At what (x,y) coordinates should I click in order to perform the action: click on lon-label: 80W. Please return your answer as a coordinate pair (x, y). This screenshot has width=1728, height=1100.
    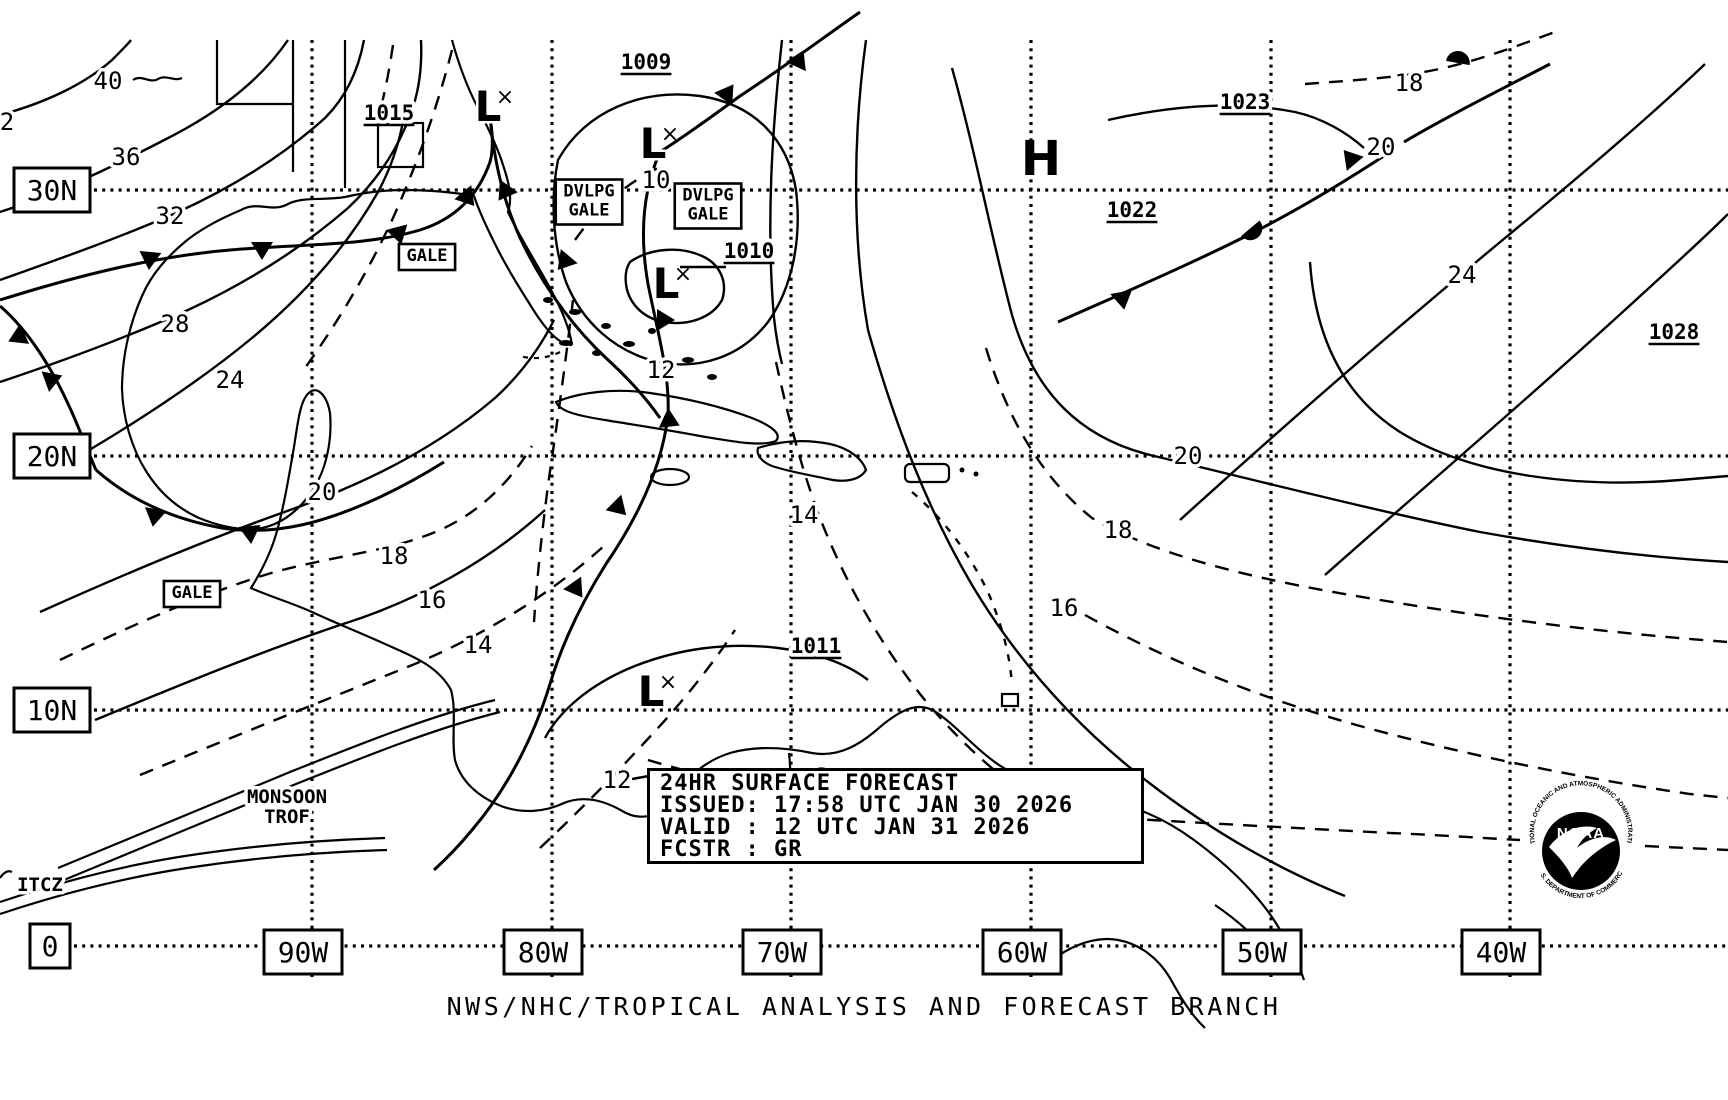
    Looking at the image, I should click on (543, 952).